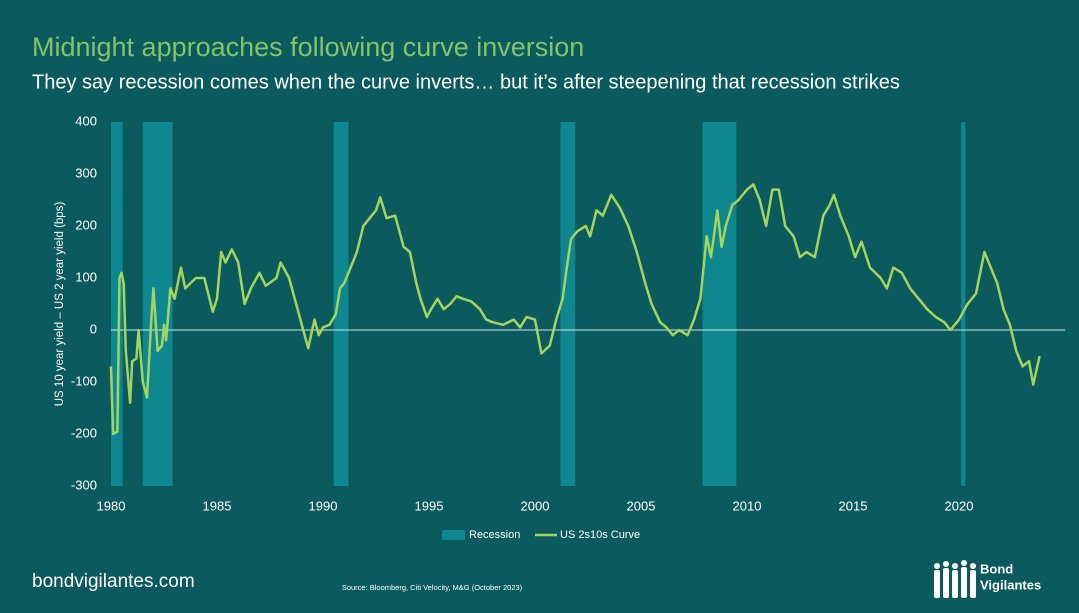  I want to click on legend-label: Recession, so click(494, 535).